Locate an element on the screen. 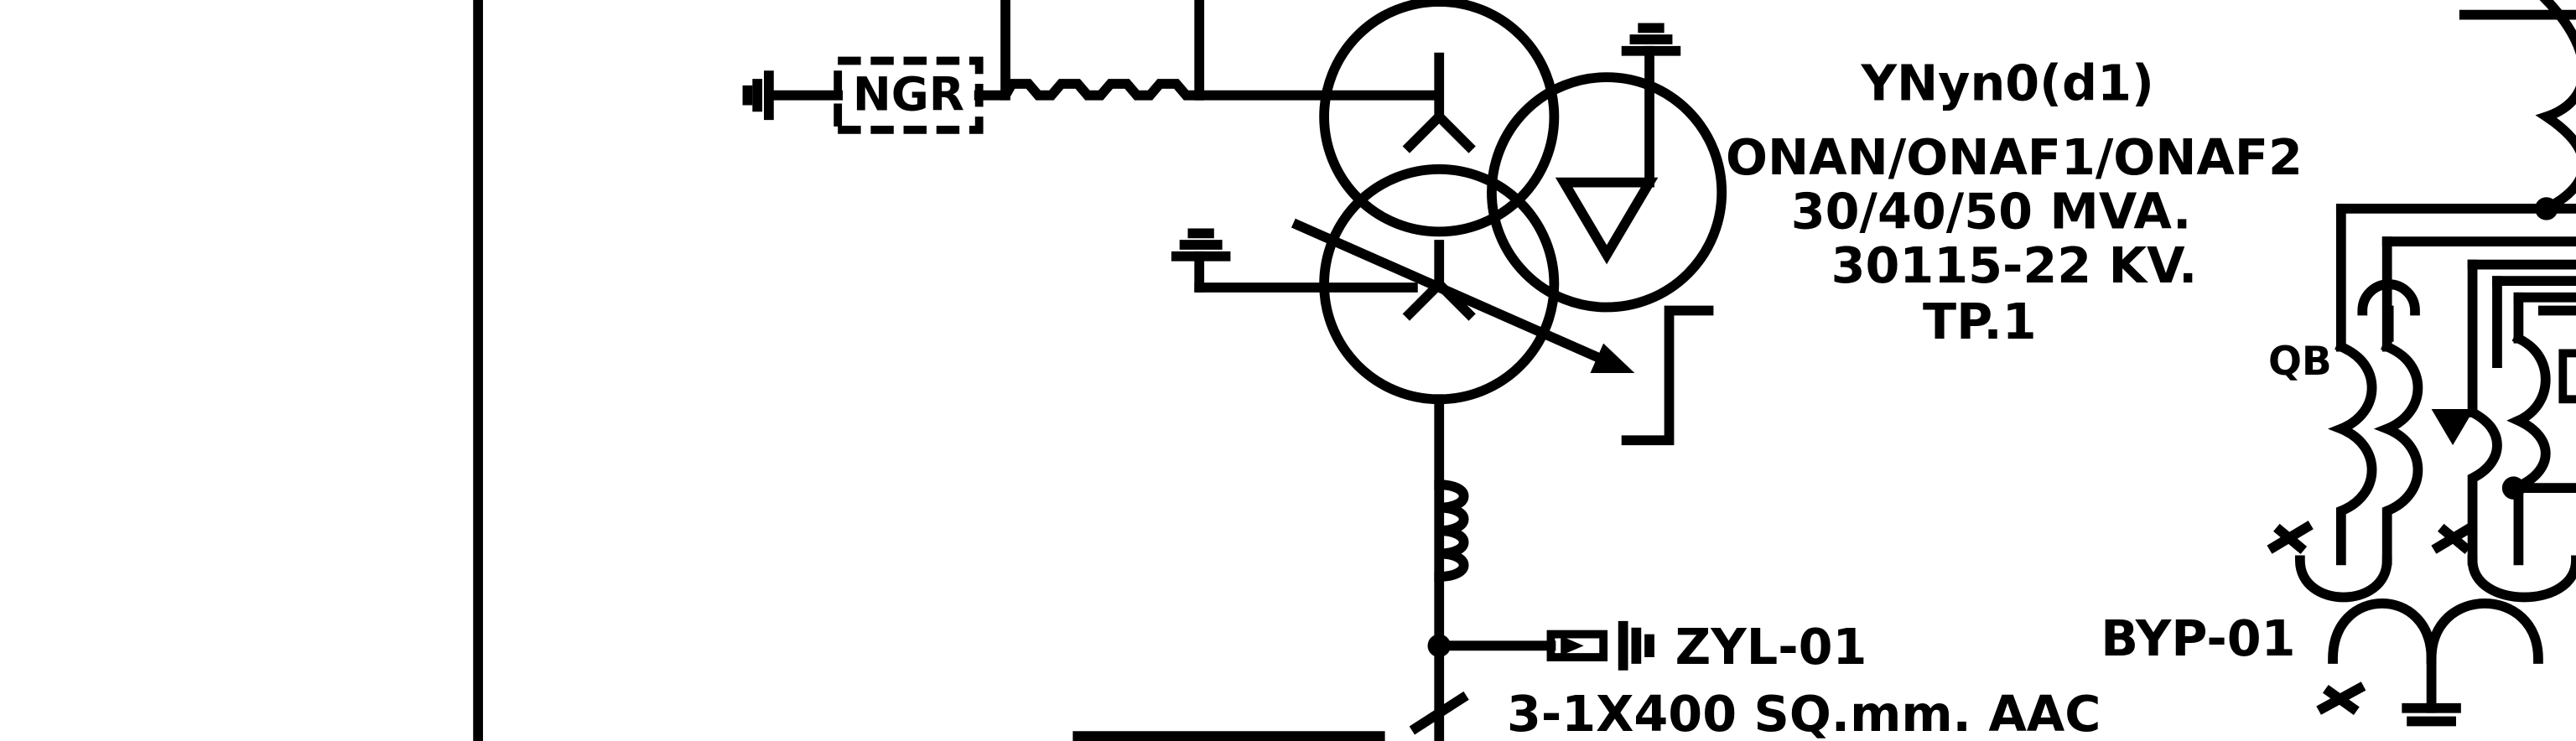 The height and width of the screenshot is (741, 2576). transformer-rating: 30/40/50 MVA. is located at coordinates (1991, 211).